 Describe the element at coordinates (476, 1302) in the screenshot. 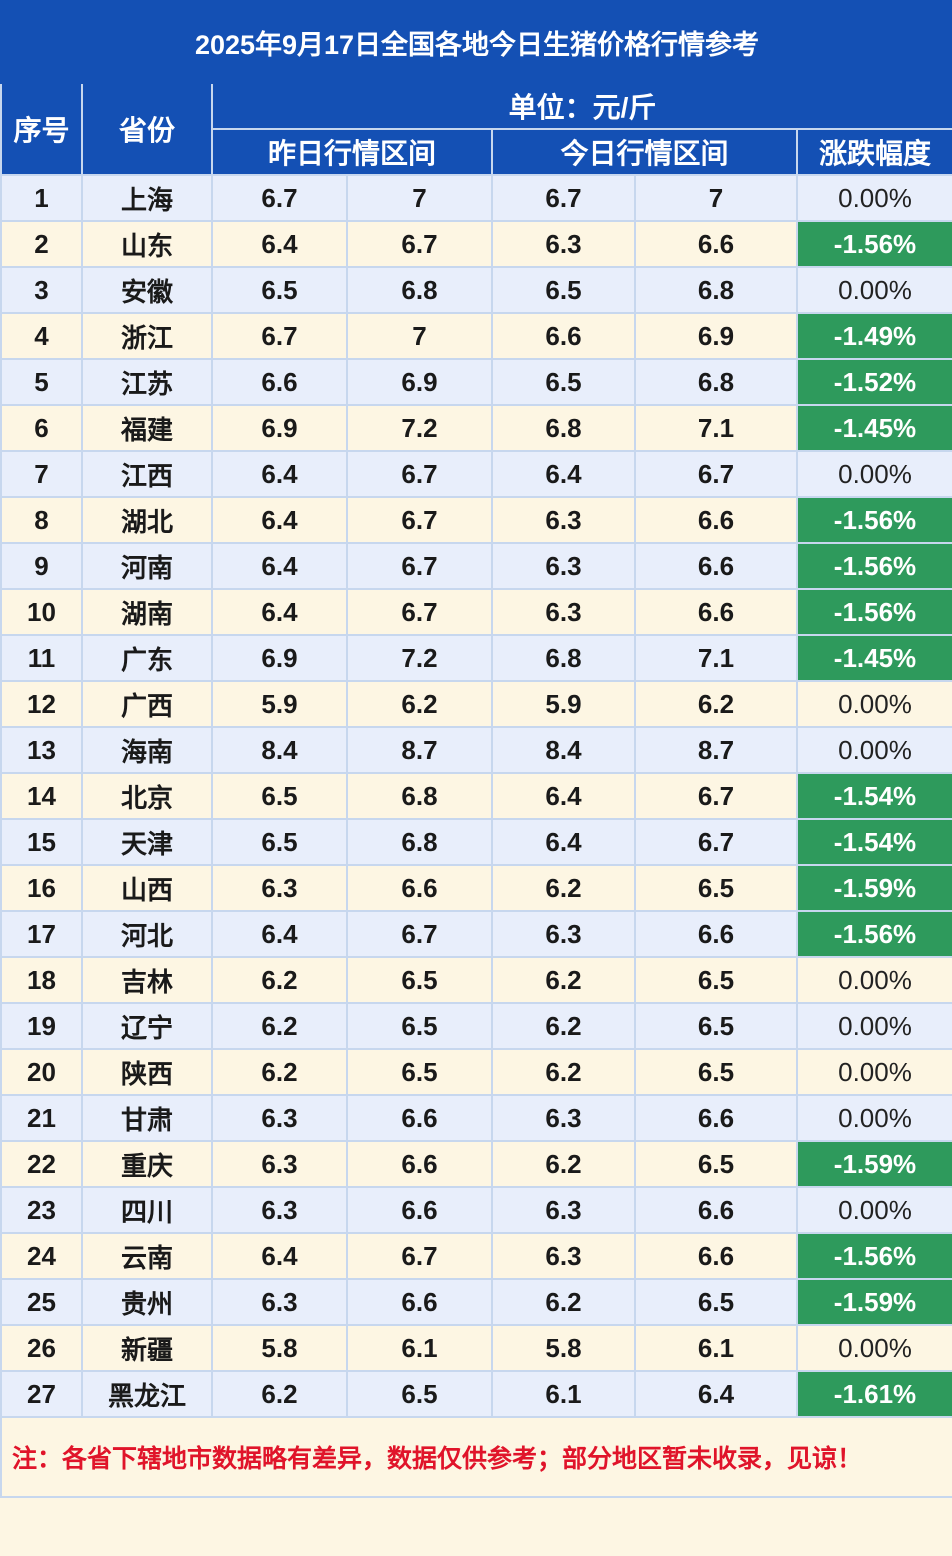

I see `table-row: 25 贵州 6.3 6.6 6.2 6.5 -1.59%` at that location.